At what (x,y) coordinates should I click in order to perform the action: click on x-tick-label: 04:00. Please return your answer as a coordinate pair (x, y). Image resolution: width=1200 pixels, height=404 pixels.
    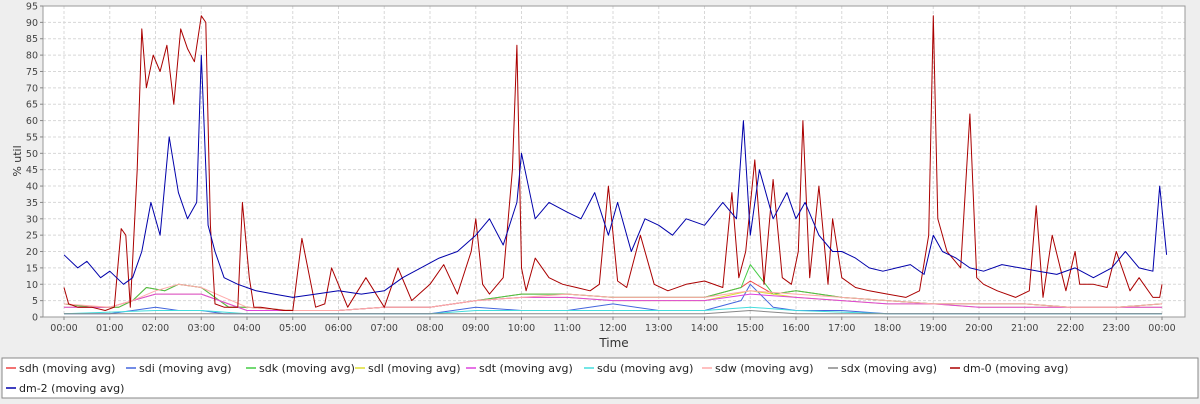
    Looking at the image, I should click on (246, 328).